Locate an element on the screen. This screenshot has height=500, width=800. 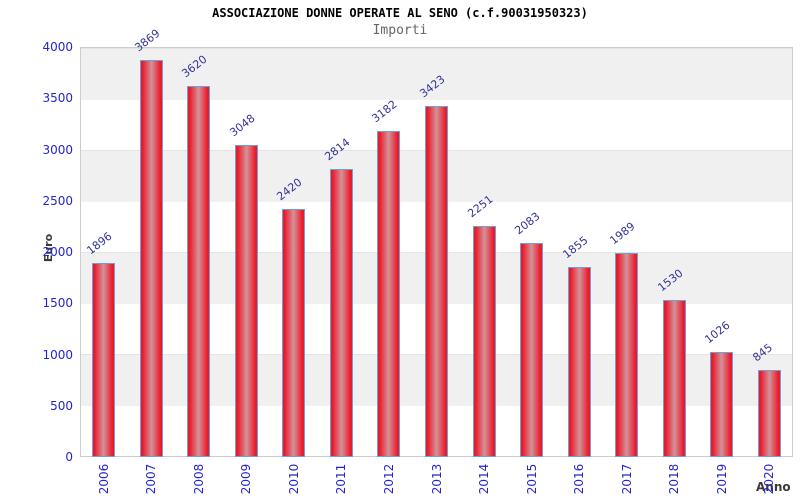
x-tick-label: 2013 is located at coordinates (436, 479).